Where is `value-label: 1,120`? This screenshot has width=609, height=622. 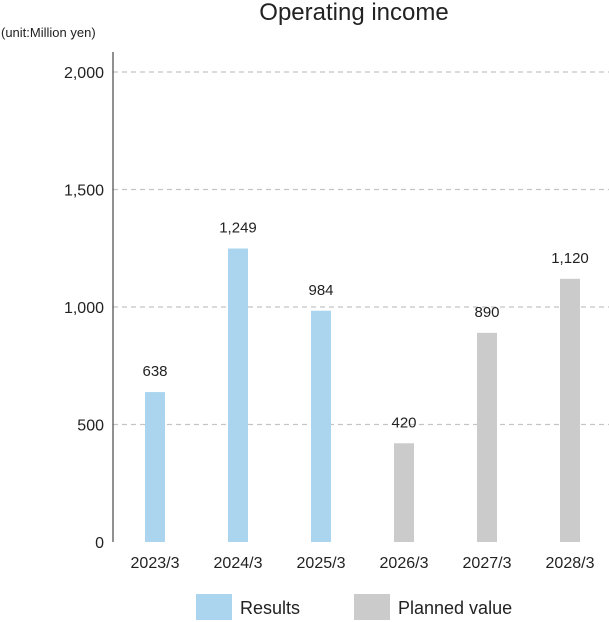 value-label: 1,120 is located at coordinates (570, 258).